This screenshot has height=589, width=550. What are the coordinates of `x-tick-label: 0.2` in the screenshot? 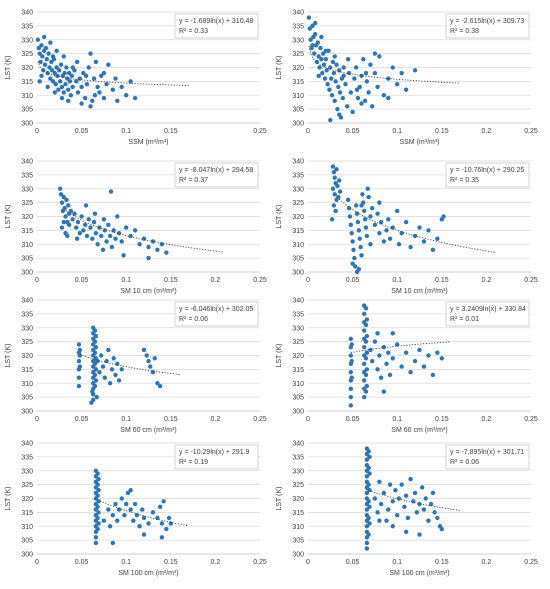 It's located at (487, 419).